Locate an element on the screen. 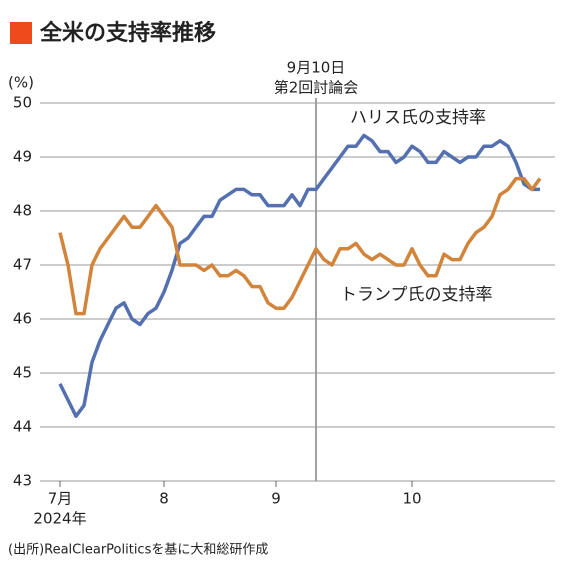  annotation: 第2回討論会 is located at coordinates (316, 88).